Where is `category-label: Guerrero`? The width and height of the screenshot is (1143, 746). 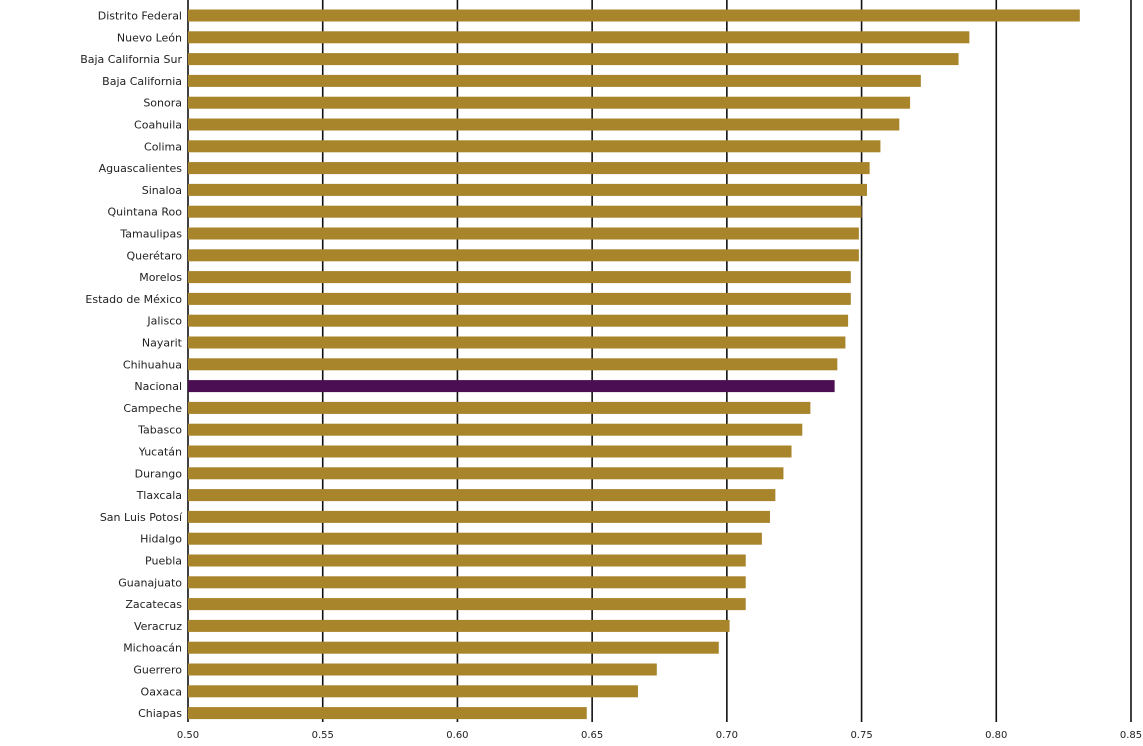 category-label: Guerrero is located at coordinates (157, 670).